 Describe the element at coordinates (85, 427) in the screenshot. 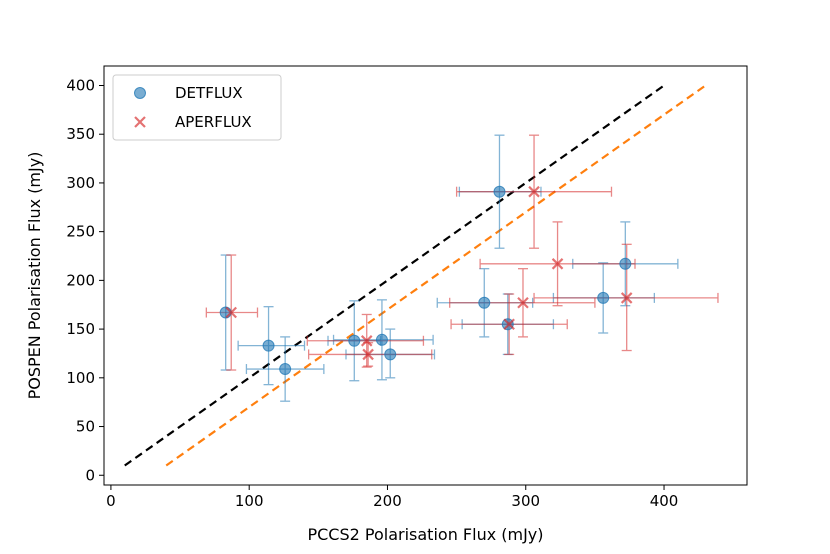

I see `y-tick-label-50: 50` at that location.